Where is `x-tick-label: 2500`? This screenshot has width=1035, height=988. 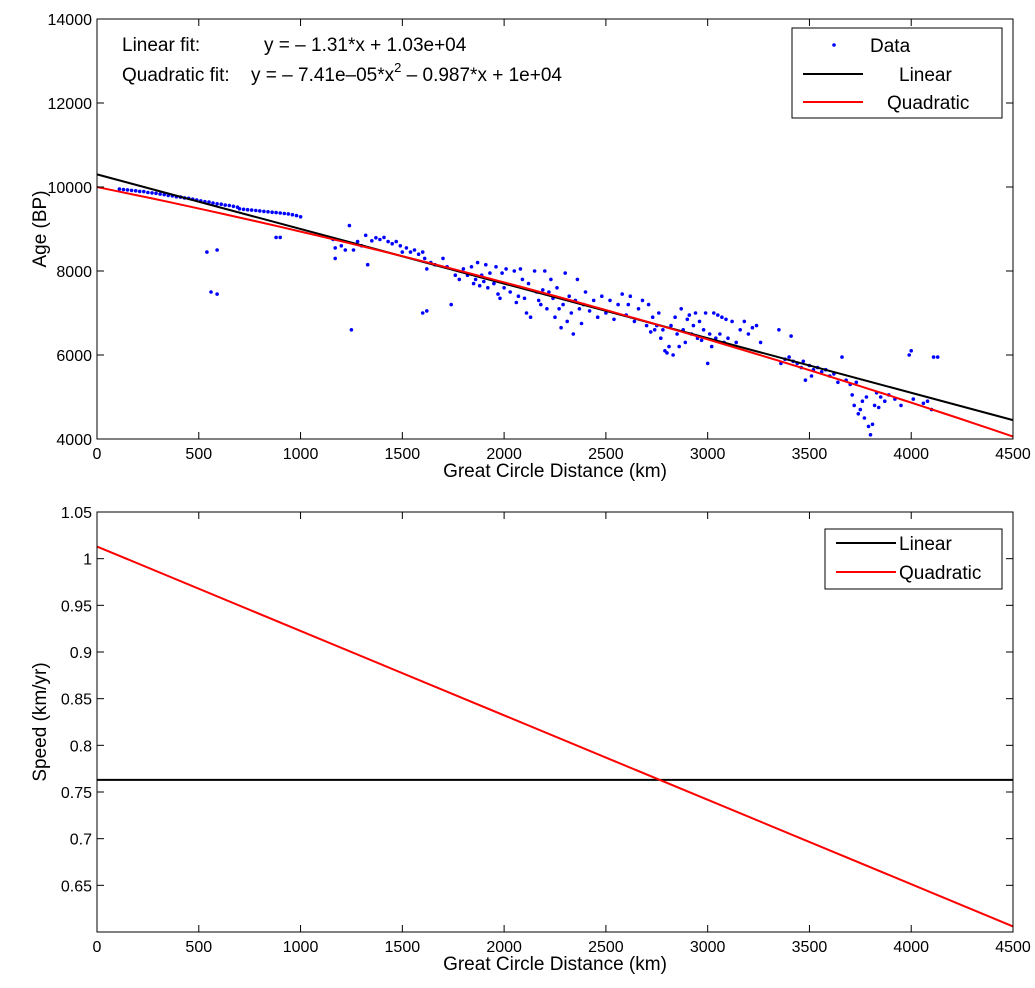
x-tick-label: 2500 is located at coordinates (606, 454).